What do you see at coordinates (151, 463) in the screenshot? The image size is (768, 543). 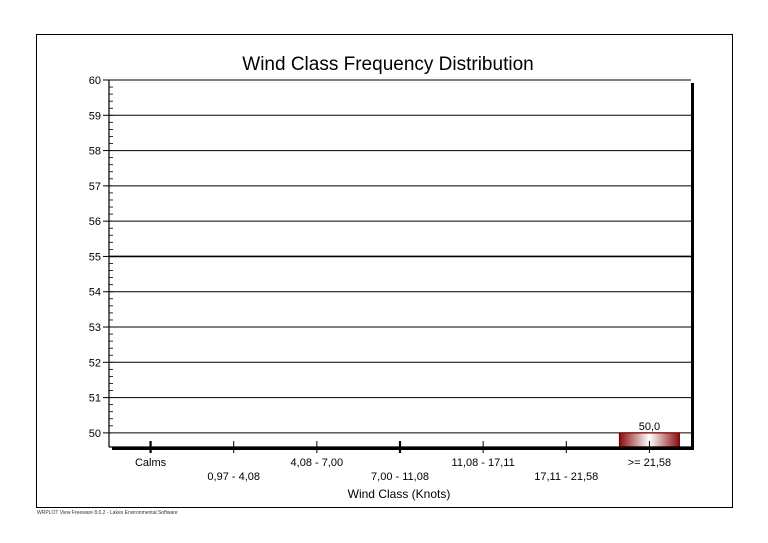 I see `x-tick-label-0: Calms` at bounding box center [151, 463].